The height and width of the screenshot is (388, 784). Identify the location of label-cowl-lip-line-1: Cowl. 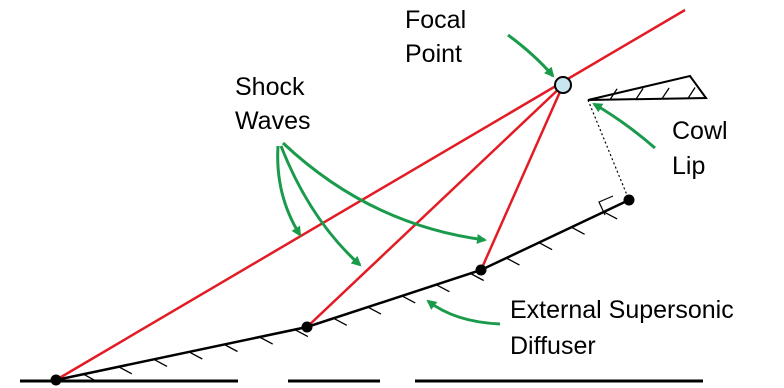
(700, 131).